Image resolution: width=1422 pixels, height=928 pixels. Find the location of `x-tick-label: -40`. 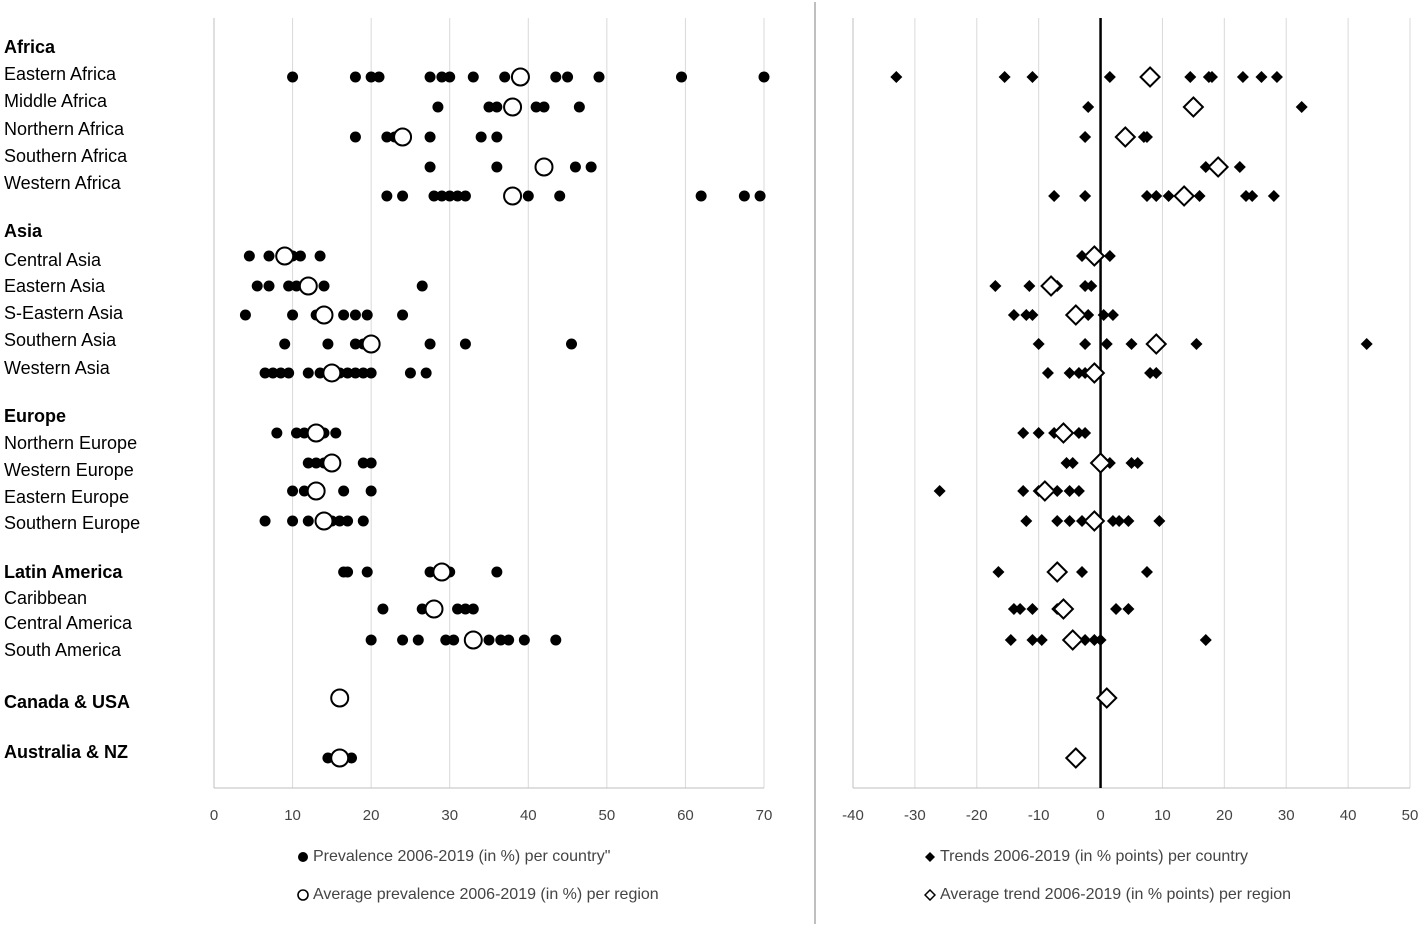

x-tick-label: -40 is located at coordinates (853, 815).